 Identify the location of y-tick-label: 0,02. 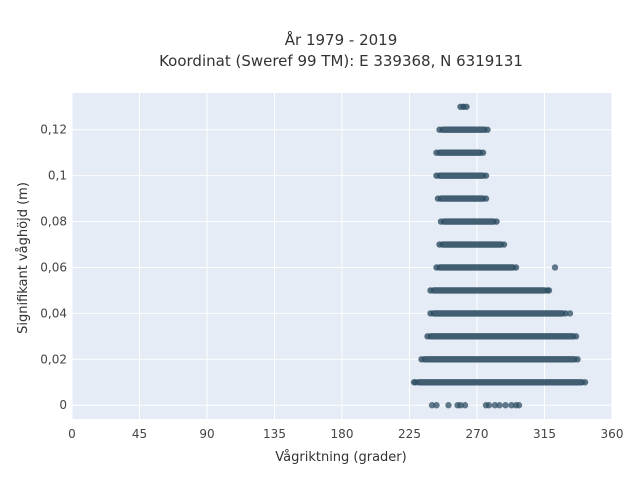
(53, 359).